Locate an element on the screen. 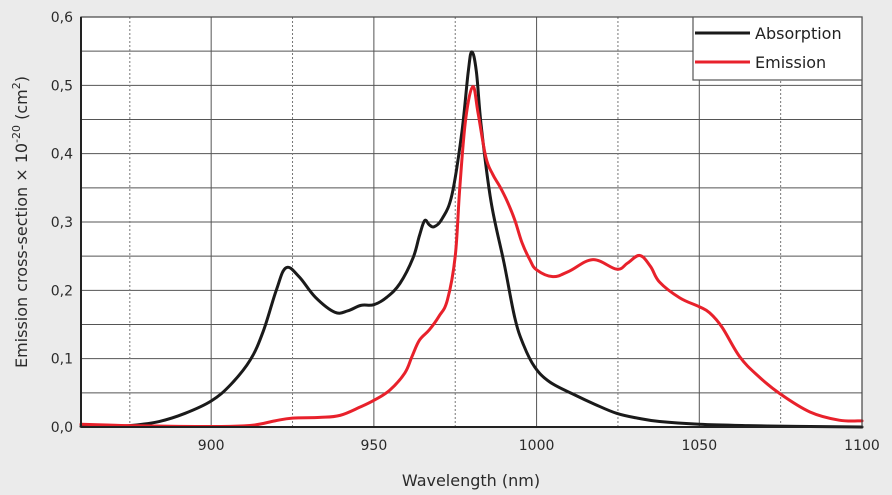 This screenshot has width=892, height=495. y-axis-title-unit-open: (cm is located at coordinates (21, 107).